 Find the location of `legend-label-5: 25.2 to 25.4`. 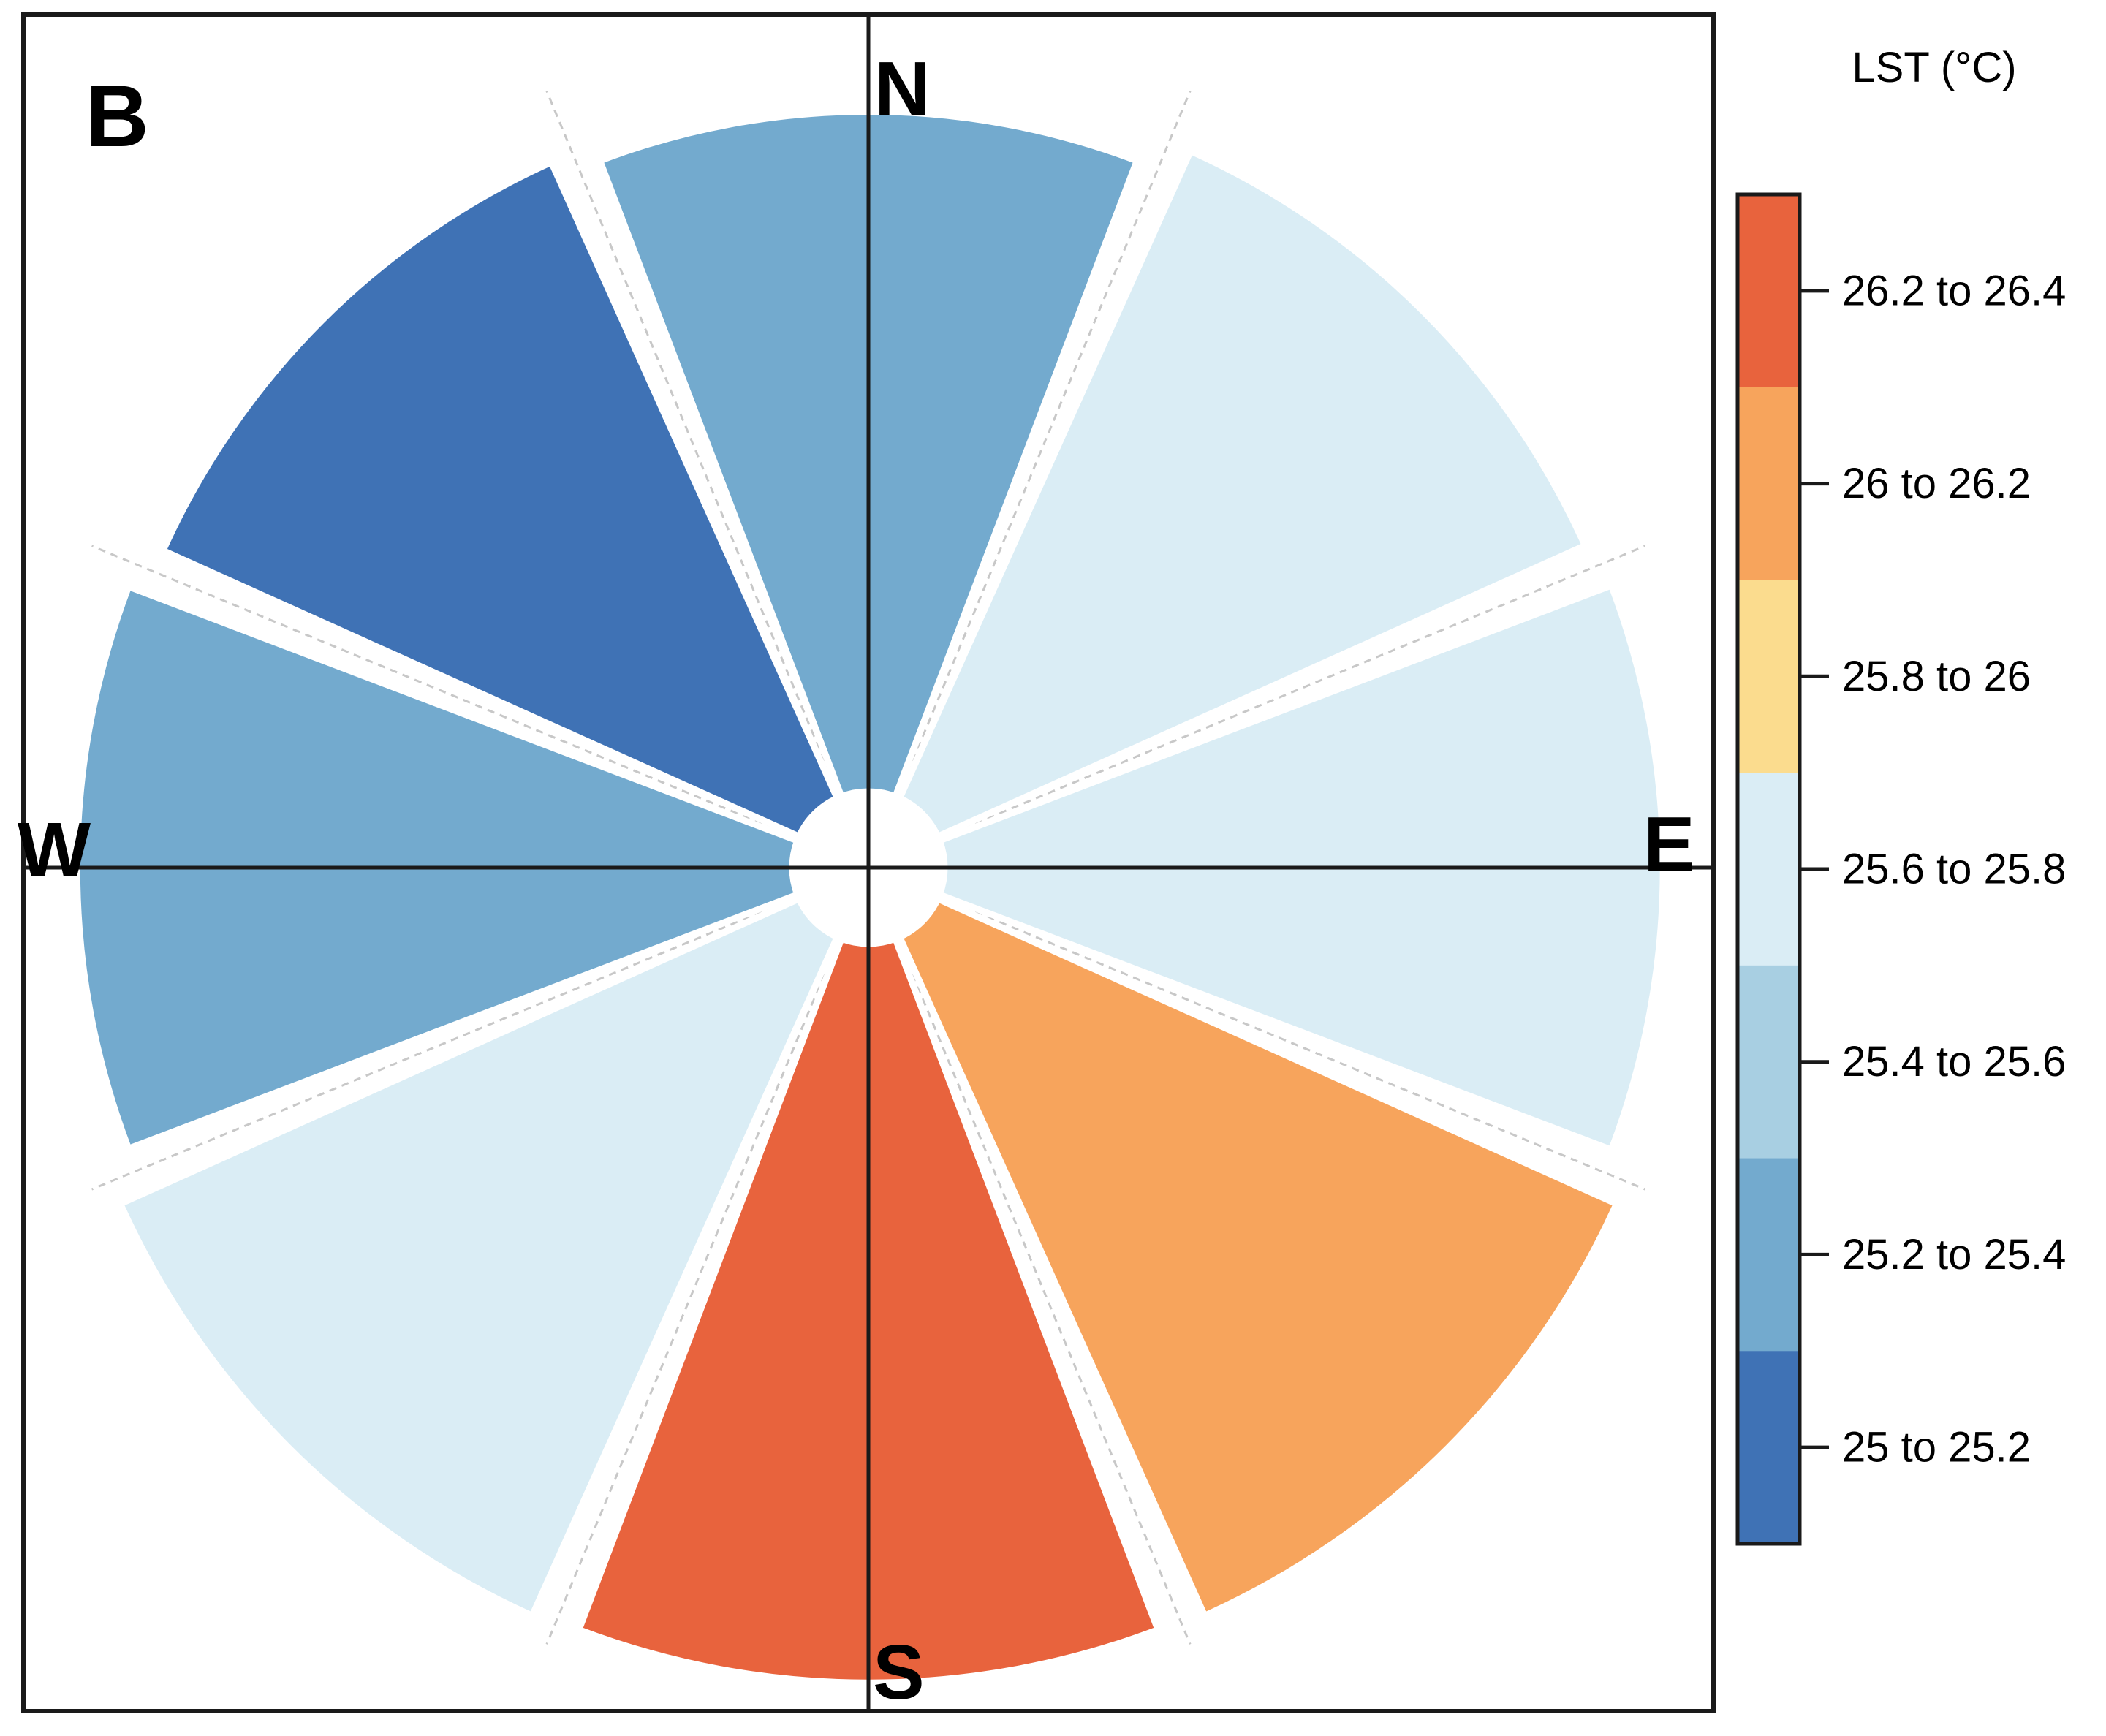

legend-label-5: 25.2 to 25.4 is located at coordinates (1954, 1254).